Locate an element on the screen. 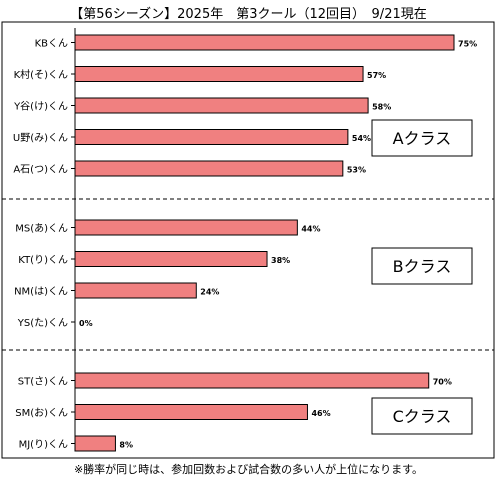 The image size is (497, 480). value-label: 54% is located at coordinates (361, 138).